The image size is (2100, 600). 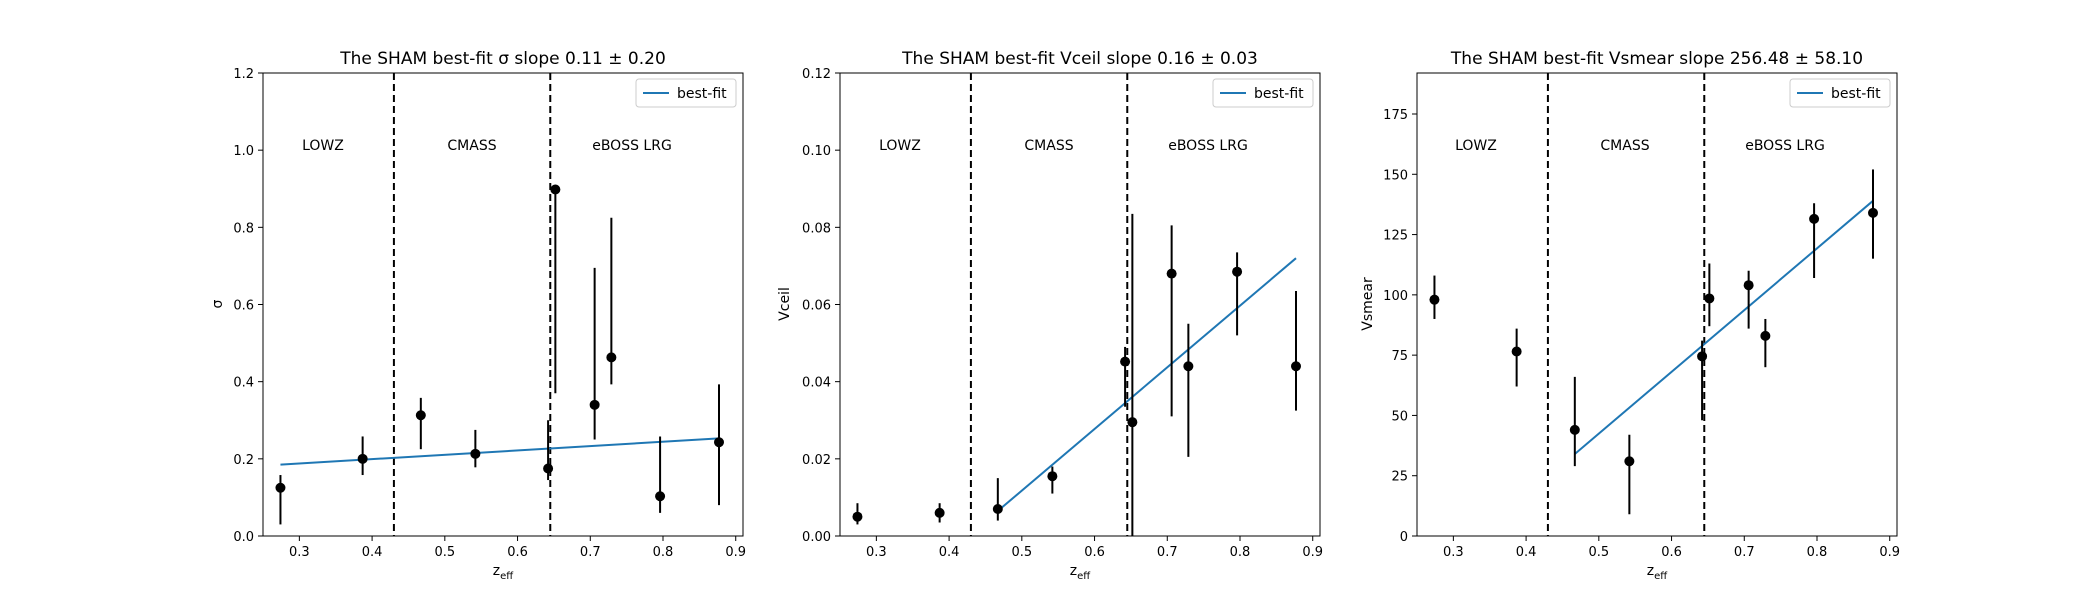 I want to click on y-tick-label: 1.2, so click(x=243, y=74).